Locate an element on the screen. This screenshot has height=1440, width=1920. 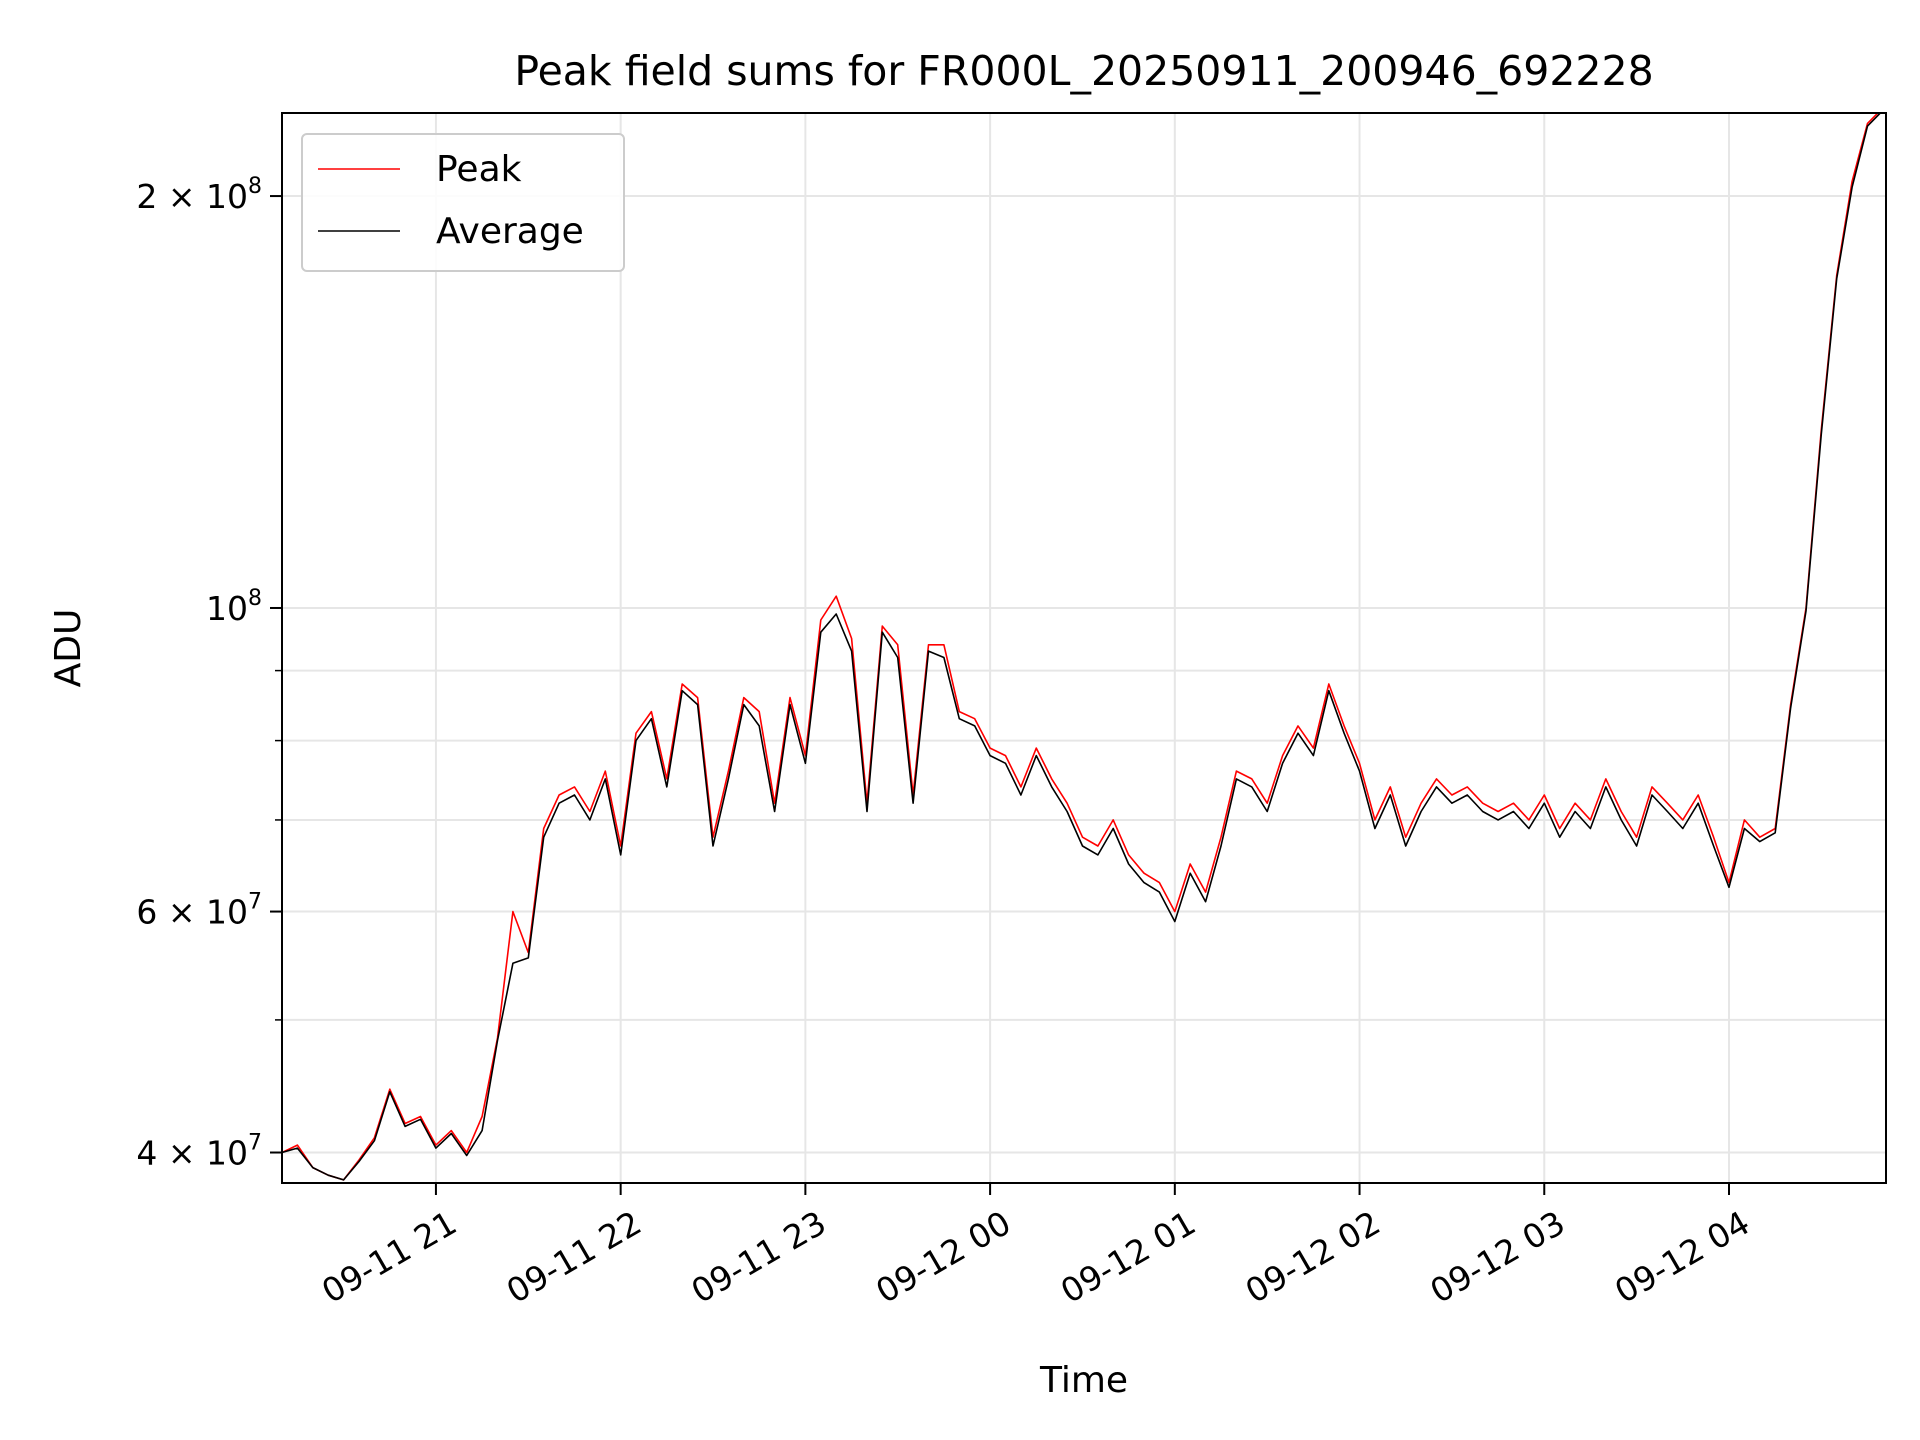
x-tick-label: 09-11 21 is located at coordinates (389, 1257).